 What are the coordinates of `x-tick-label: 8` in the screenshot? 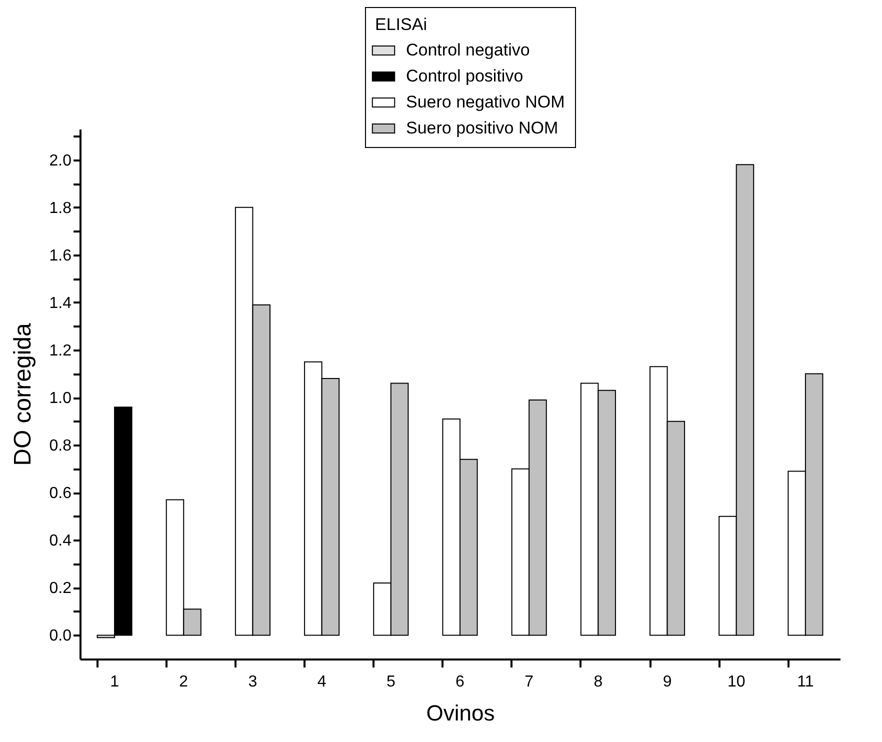 It's located at (598, 682).